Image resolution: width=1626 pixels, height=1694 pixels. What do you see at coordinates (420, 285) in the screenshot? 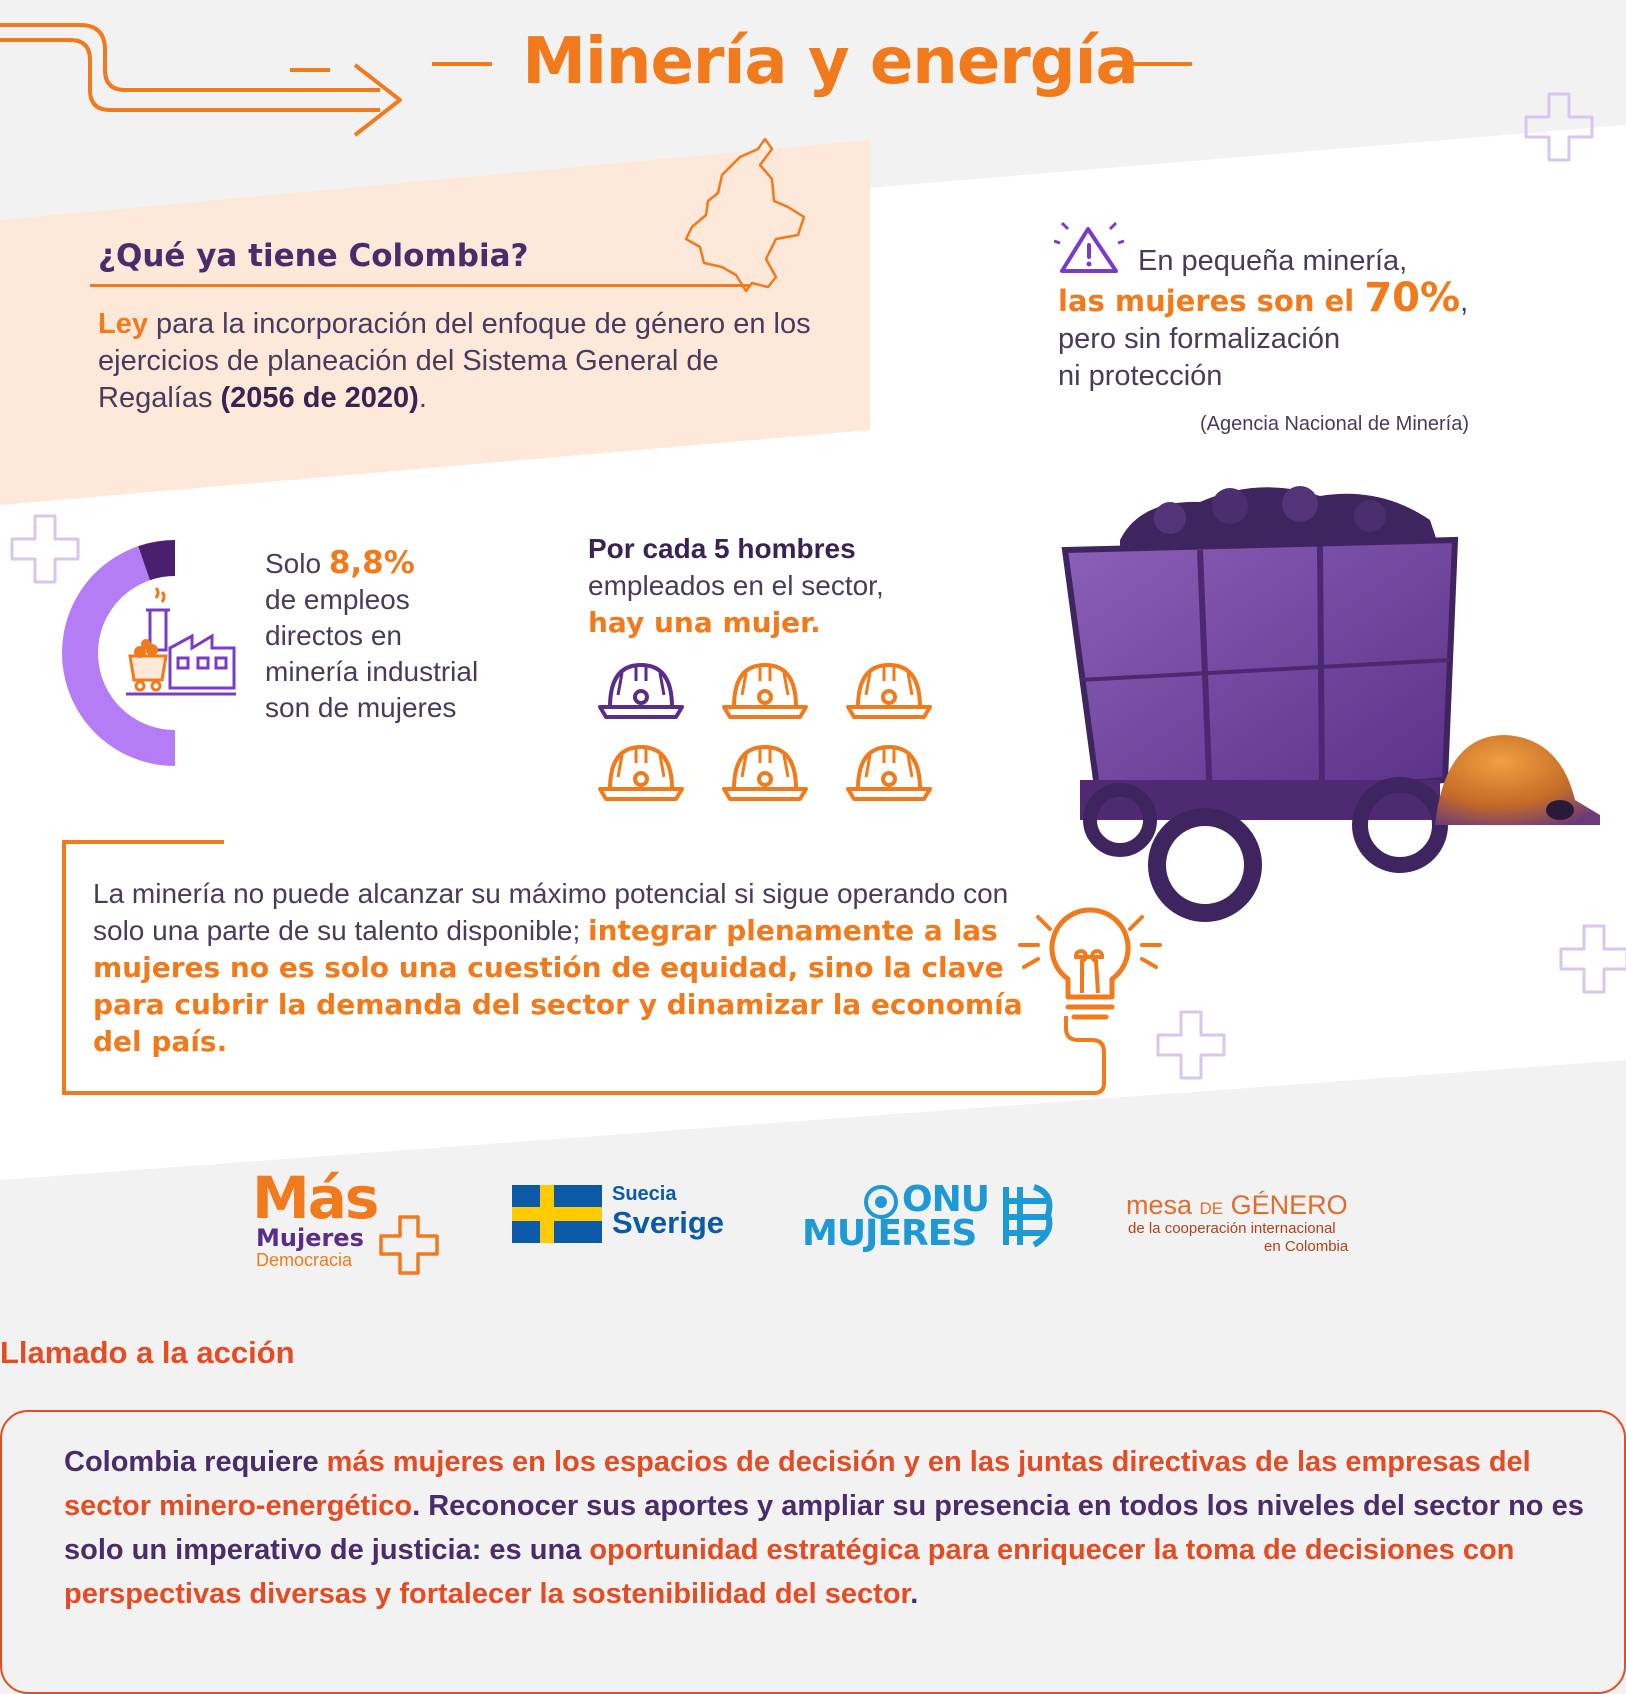
I see `heading-underline` at bounding box center [420, 285].